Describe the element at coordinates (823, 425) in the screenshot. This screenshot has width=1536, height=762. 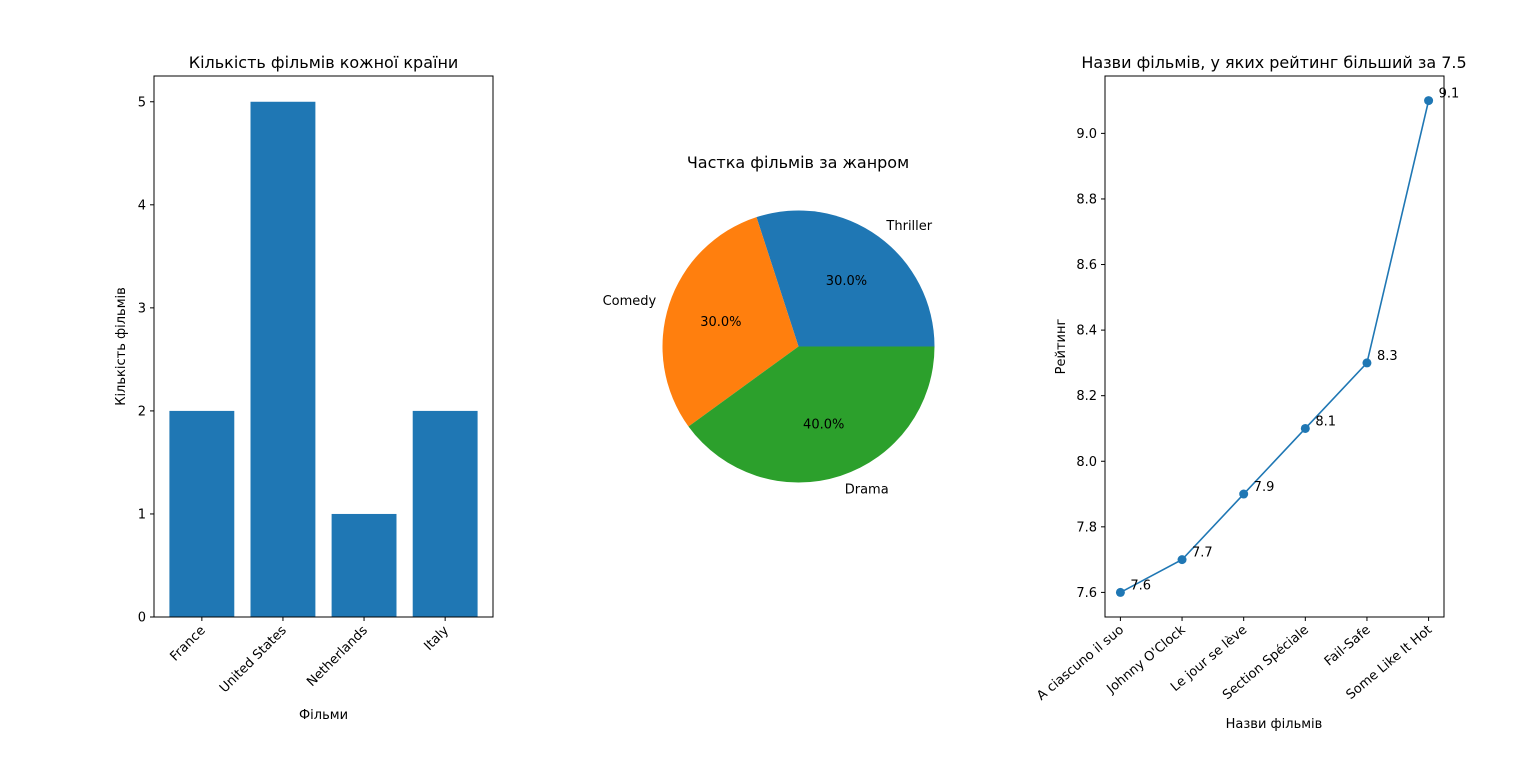
I see `pie-percent-label: 40.0%` at that location.